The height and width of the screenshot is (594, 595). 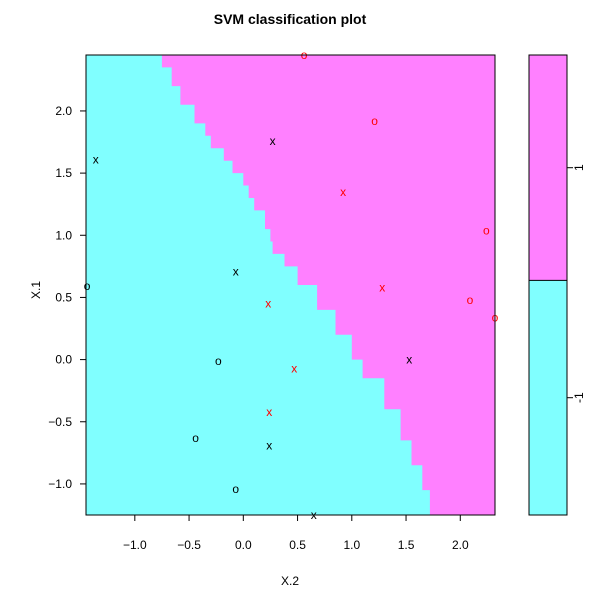 What do you see at coordinates (351, 545) in the screenshot?
I see `x-tick-label: 1.0` at bounding box center [351, 545].